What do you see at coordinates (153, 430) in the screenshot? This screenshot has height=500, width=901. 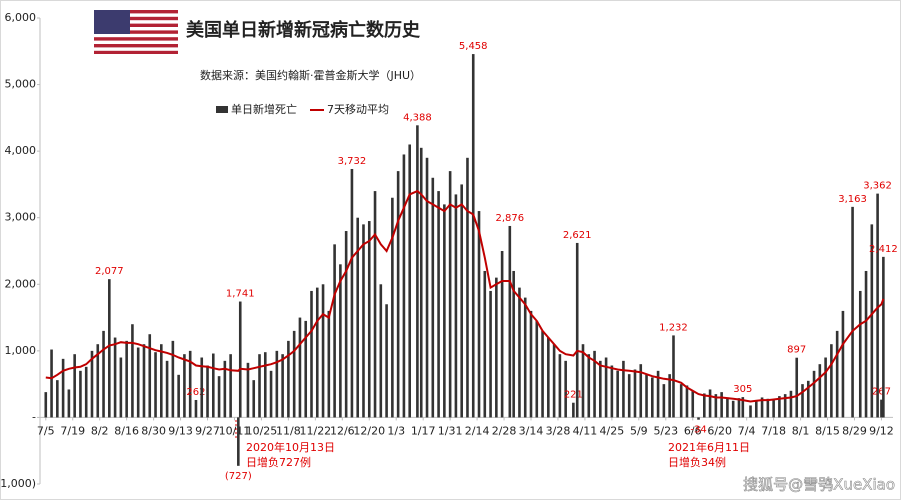 I see `x-tick-label: 8/30` at bounding box center [153, 430].